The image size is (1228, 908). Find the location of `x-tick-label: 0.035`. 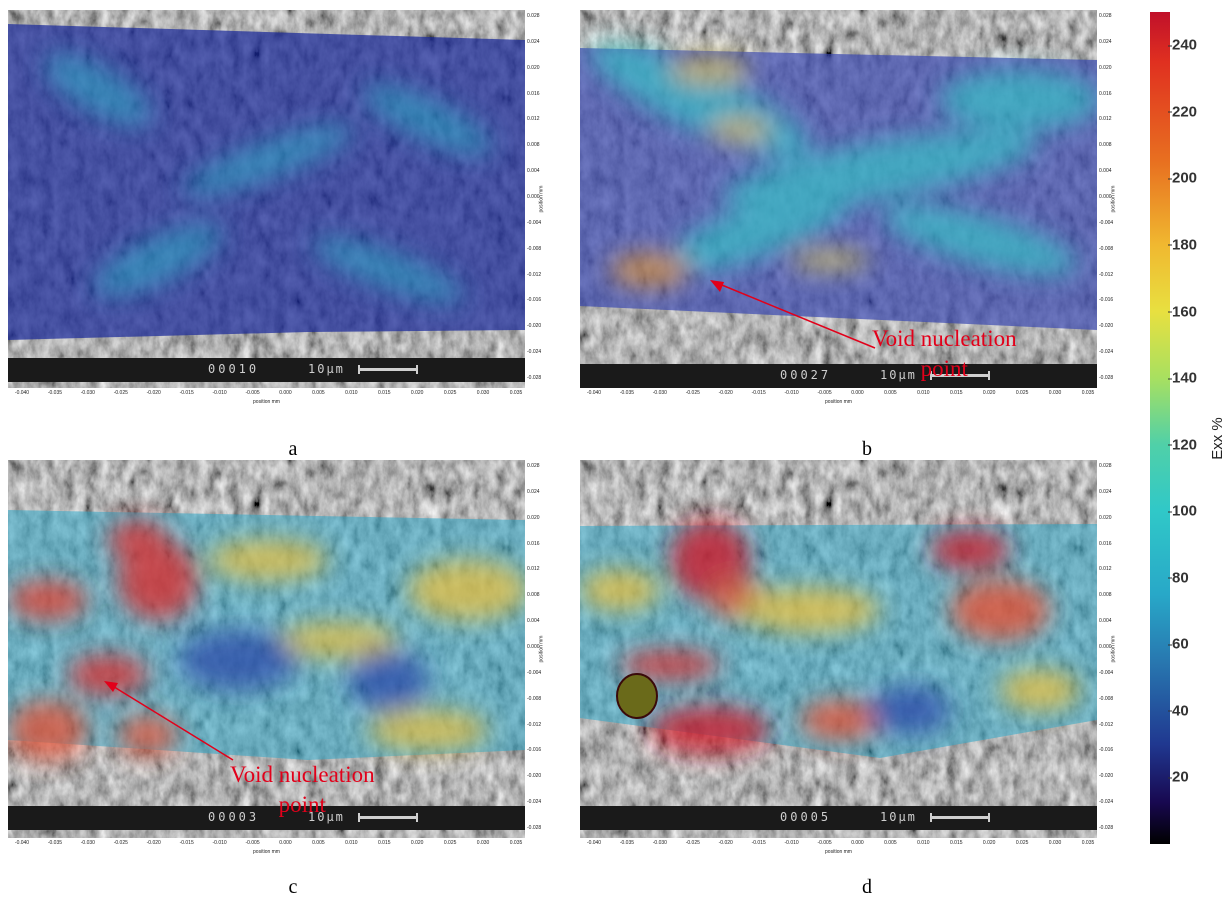

x-tick-label: 0.035 is located at coordinates (1088, 843).